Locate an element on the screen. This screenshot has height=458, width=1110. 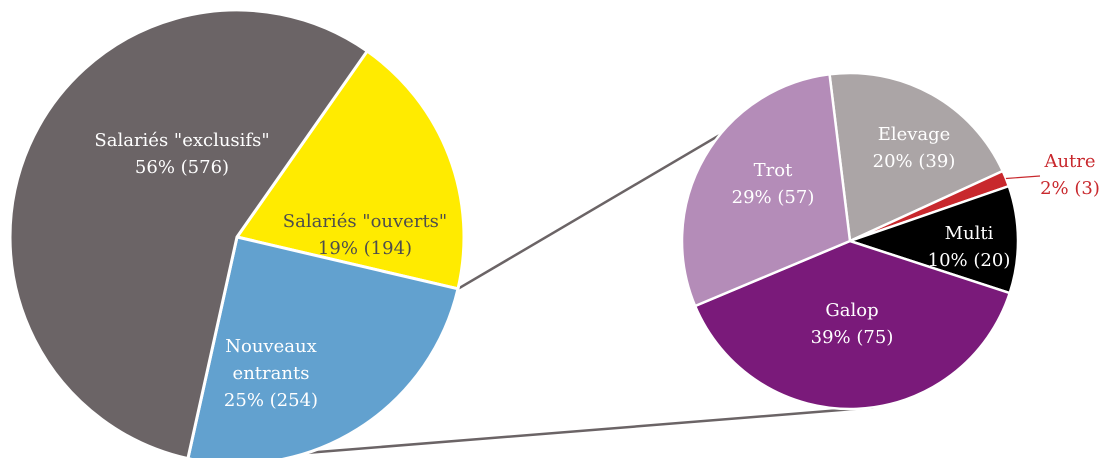
main-slice-salaries-ouverts is located at coordinates (350, 170).